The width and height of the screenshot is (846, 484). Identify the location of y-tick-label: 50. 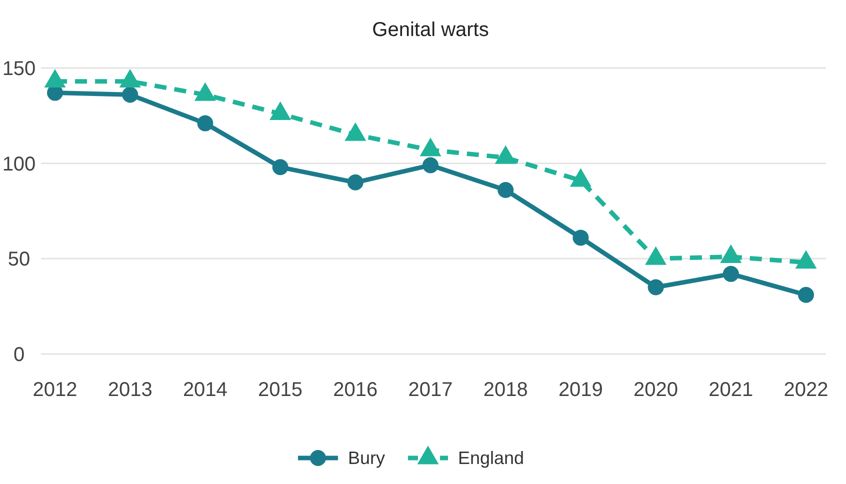
(19, 259).